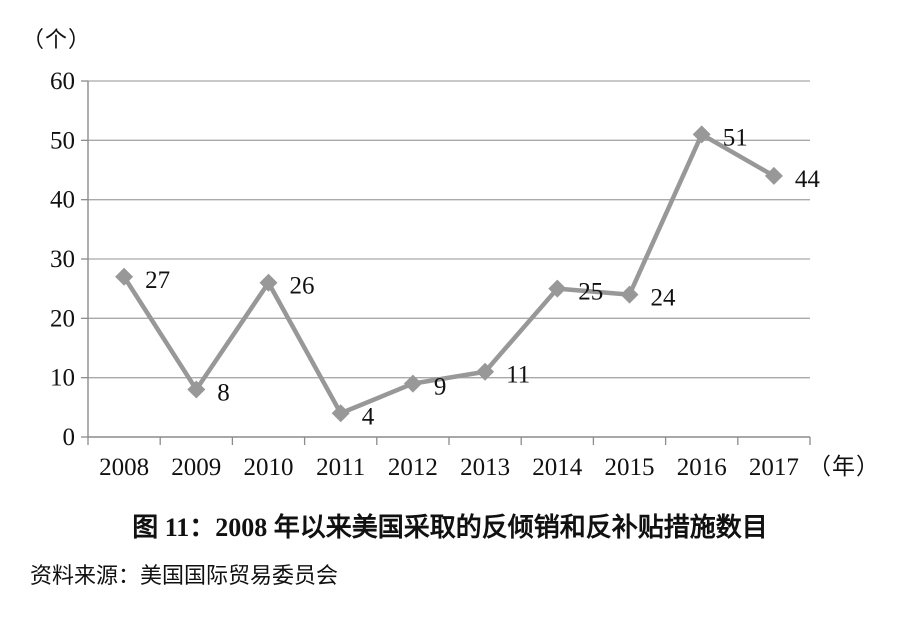 This screenshot has width=900, height=620. Describe the element at coordinates (69, 437) in the screenshot. I see `y-tick-label-0: 0` at that location.